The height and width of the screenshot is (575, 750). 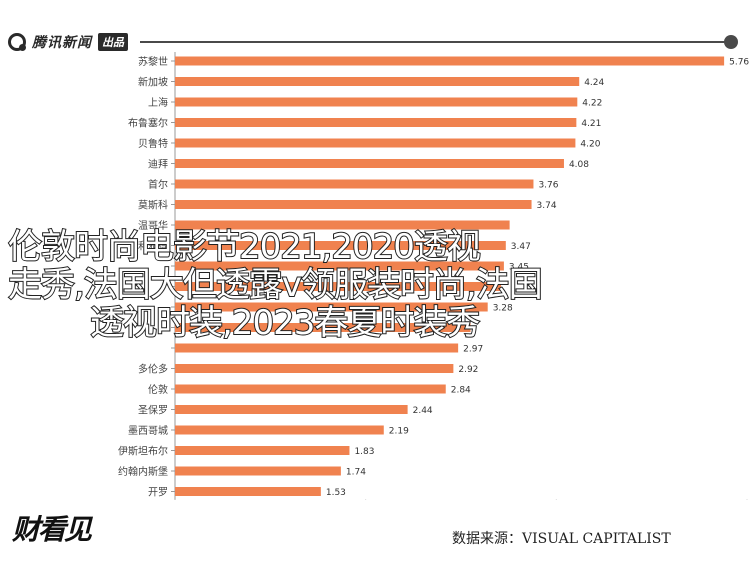 I want to click on category-label: 迪拜, so click(x=158, y=165).